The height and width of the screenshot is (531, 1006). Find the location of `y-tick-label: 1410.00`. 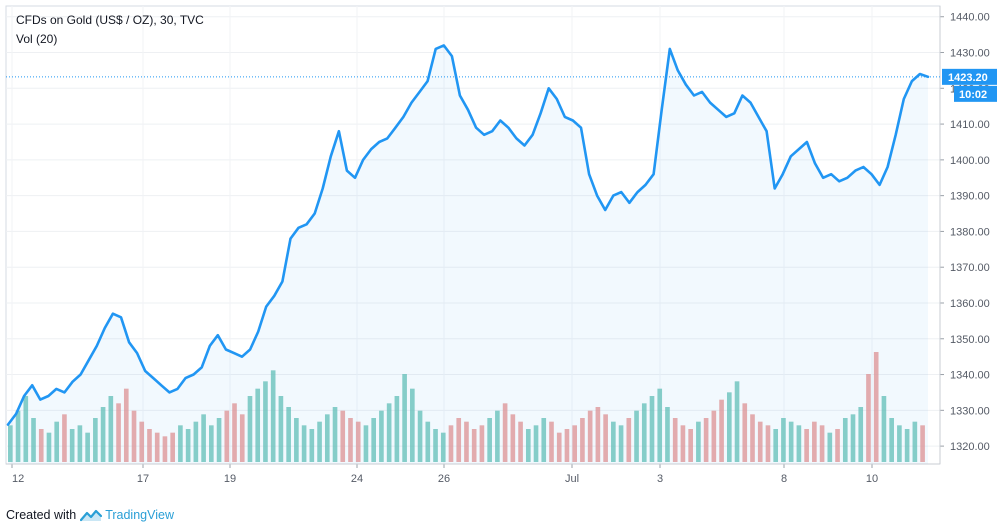

y-tick-label: 1410.00 is located at coordinates (970, 125).